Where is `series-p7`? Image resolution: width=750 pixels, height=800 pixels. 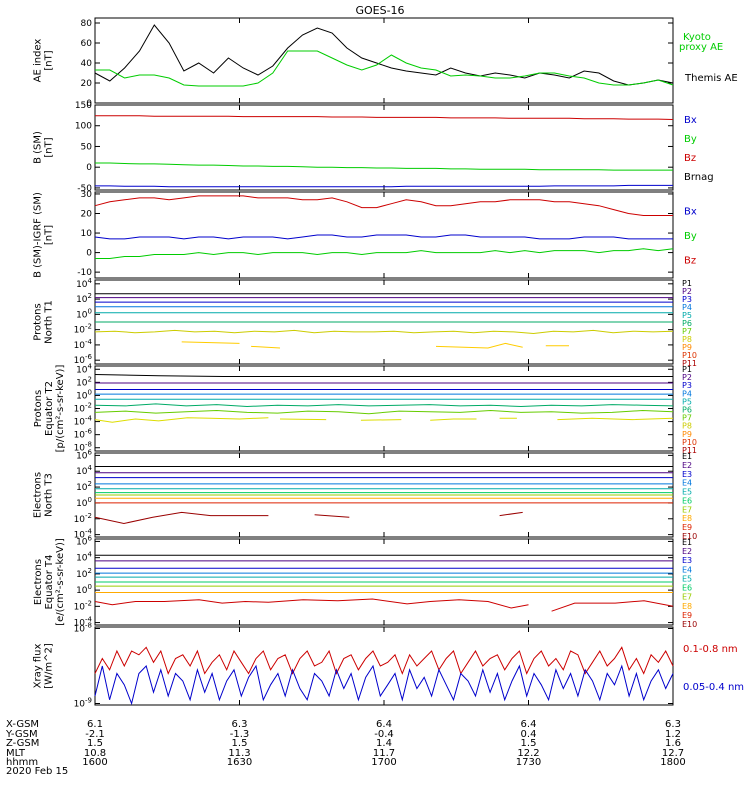
series-p7 is located at coordinates (384, 412).